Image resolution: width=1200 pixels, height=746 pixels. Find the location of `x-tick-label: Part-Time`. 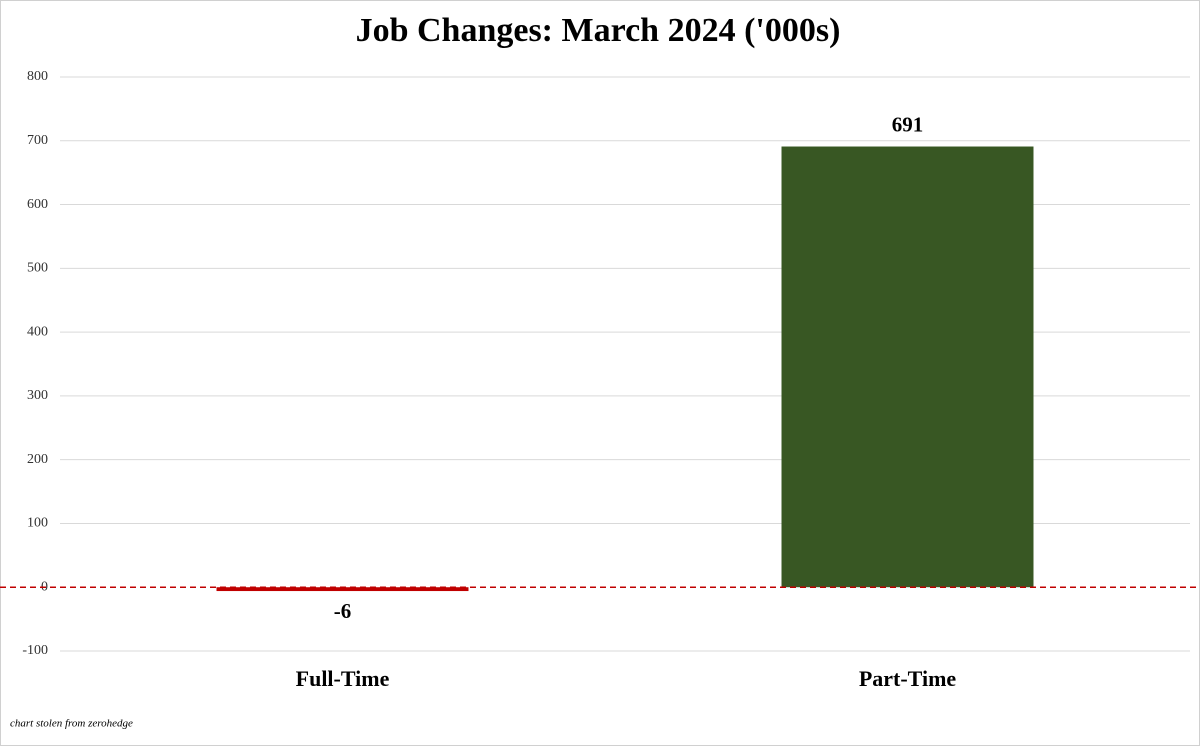

x-tick-label: Part-Time is located at coordinates (908, 678).